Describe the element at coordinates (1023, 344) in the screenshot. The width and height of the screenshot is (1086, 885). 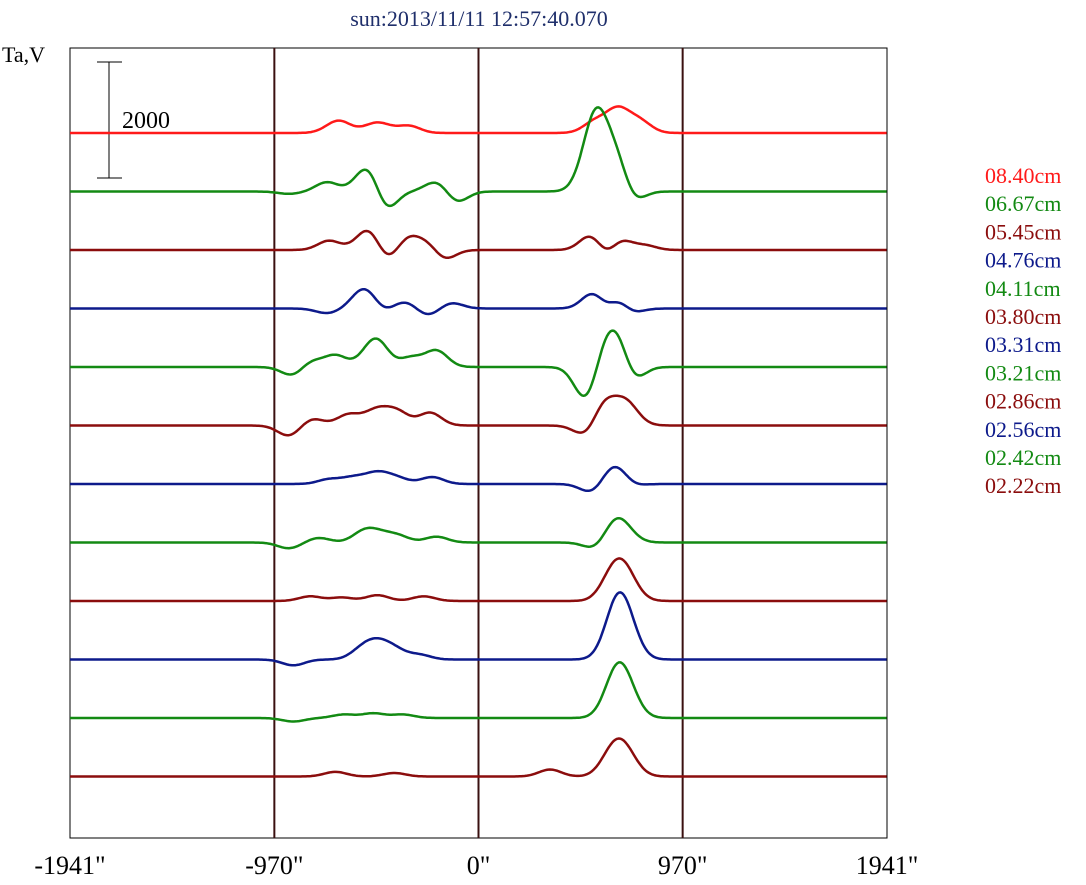
I see `legend-entry: 03.31cm` at that location.